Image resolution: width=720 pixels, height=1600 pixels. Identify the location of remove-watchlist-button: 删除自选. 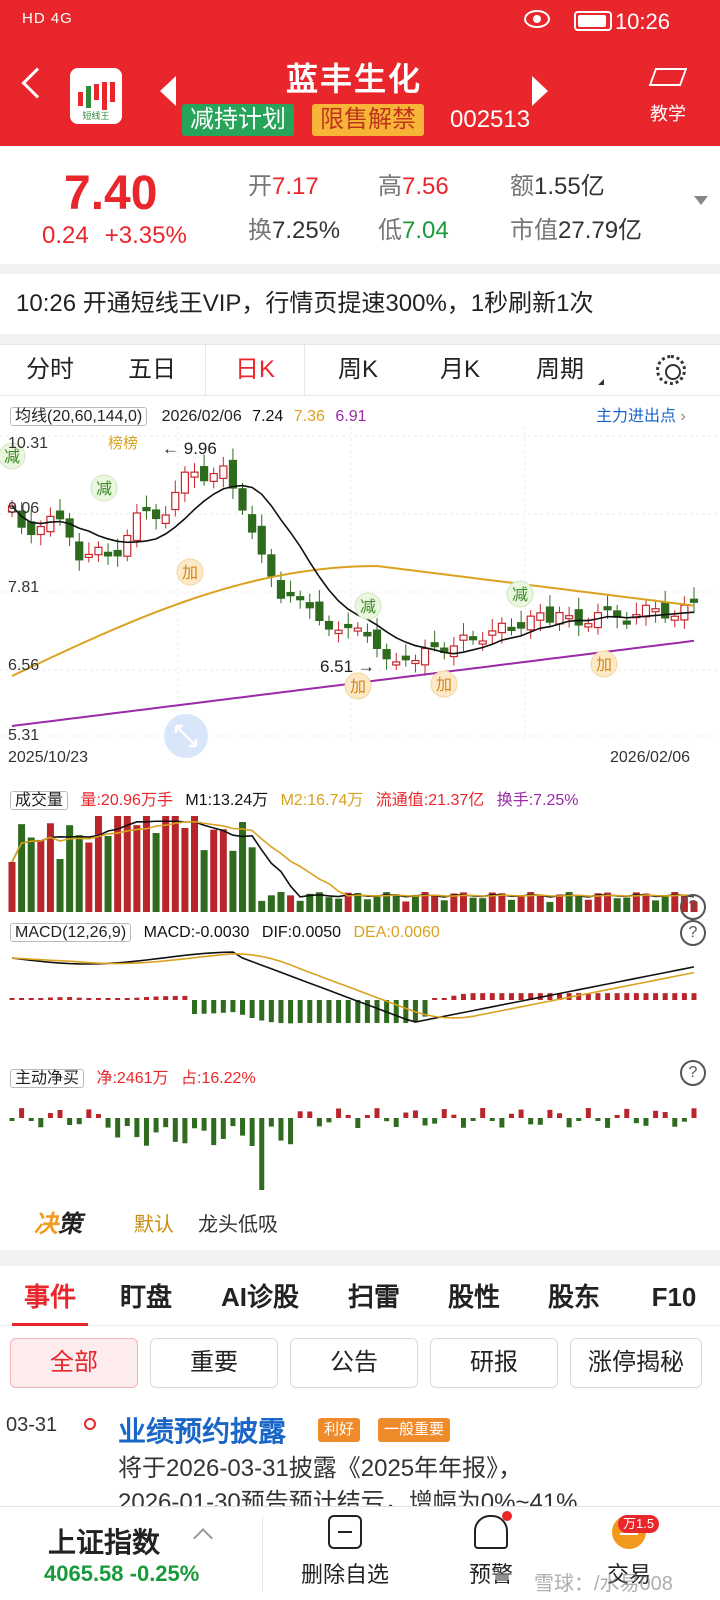
(345, 1552).